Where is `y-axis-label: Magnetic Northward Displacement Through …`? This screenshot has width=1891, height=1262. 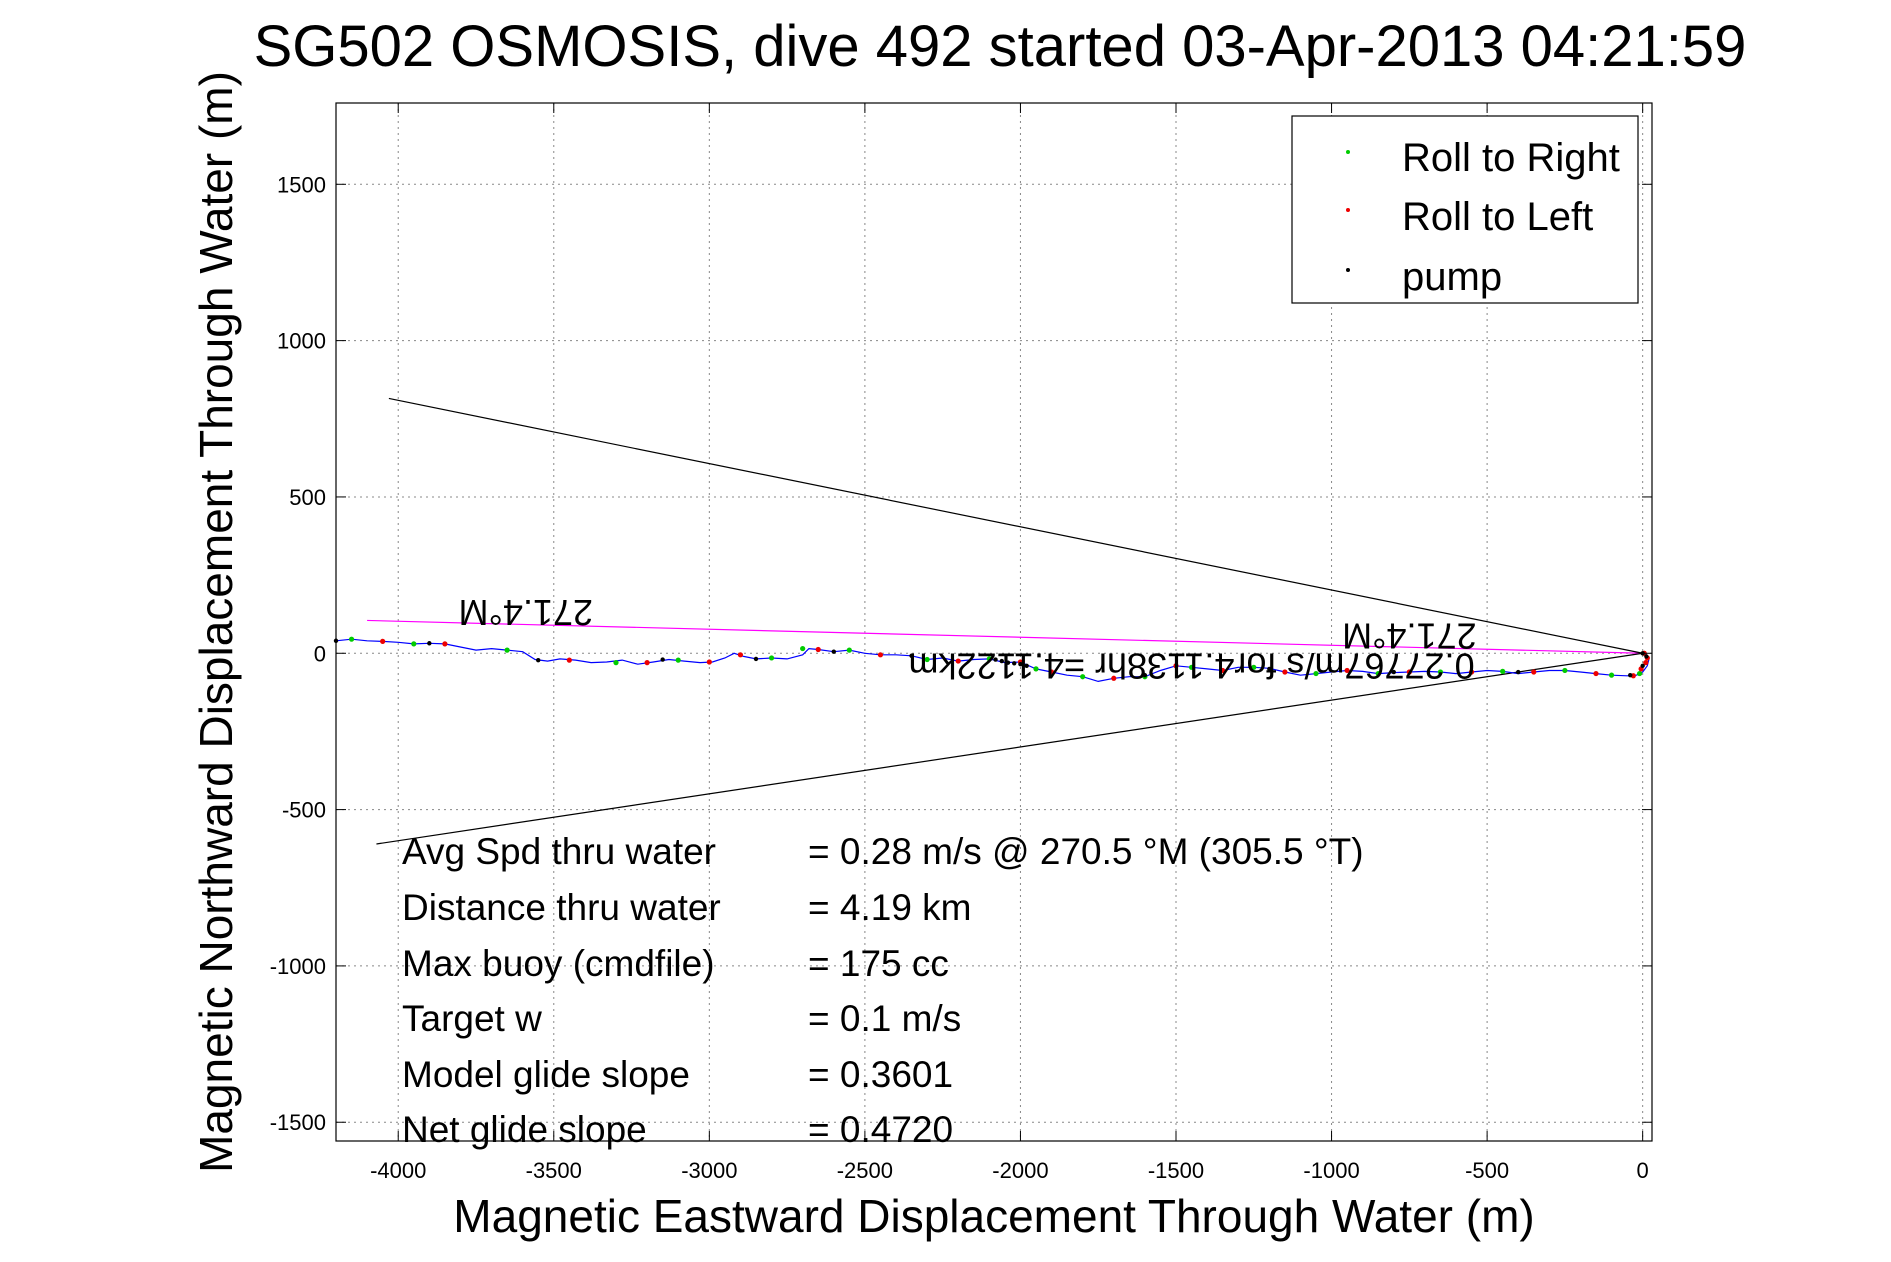
y-axis-label: Magnetic Northward Displacement Through … is located at coordinates (216, 622).